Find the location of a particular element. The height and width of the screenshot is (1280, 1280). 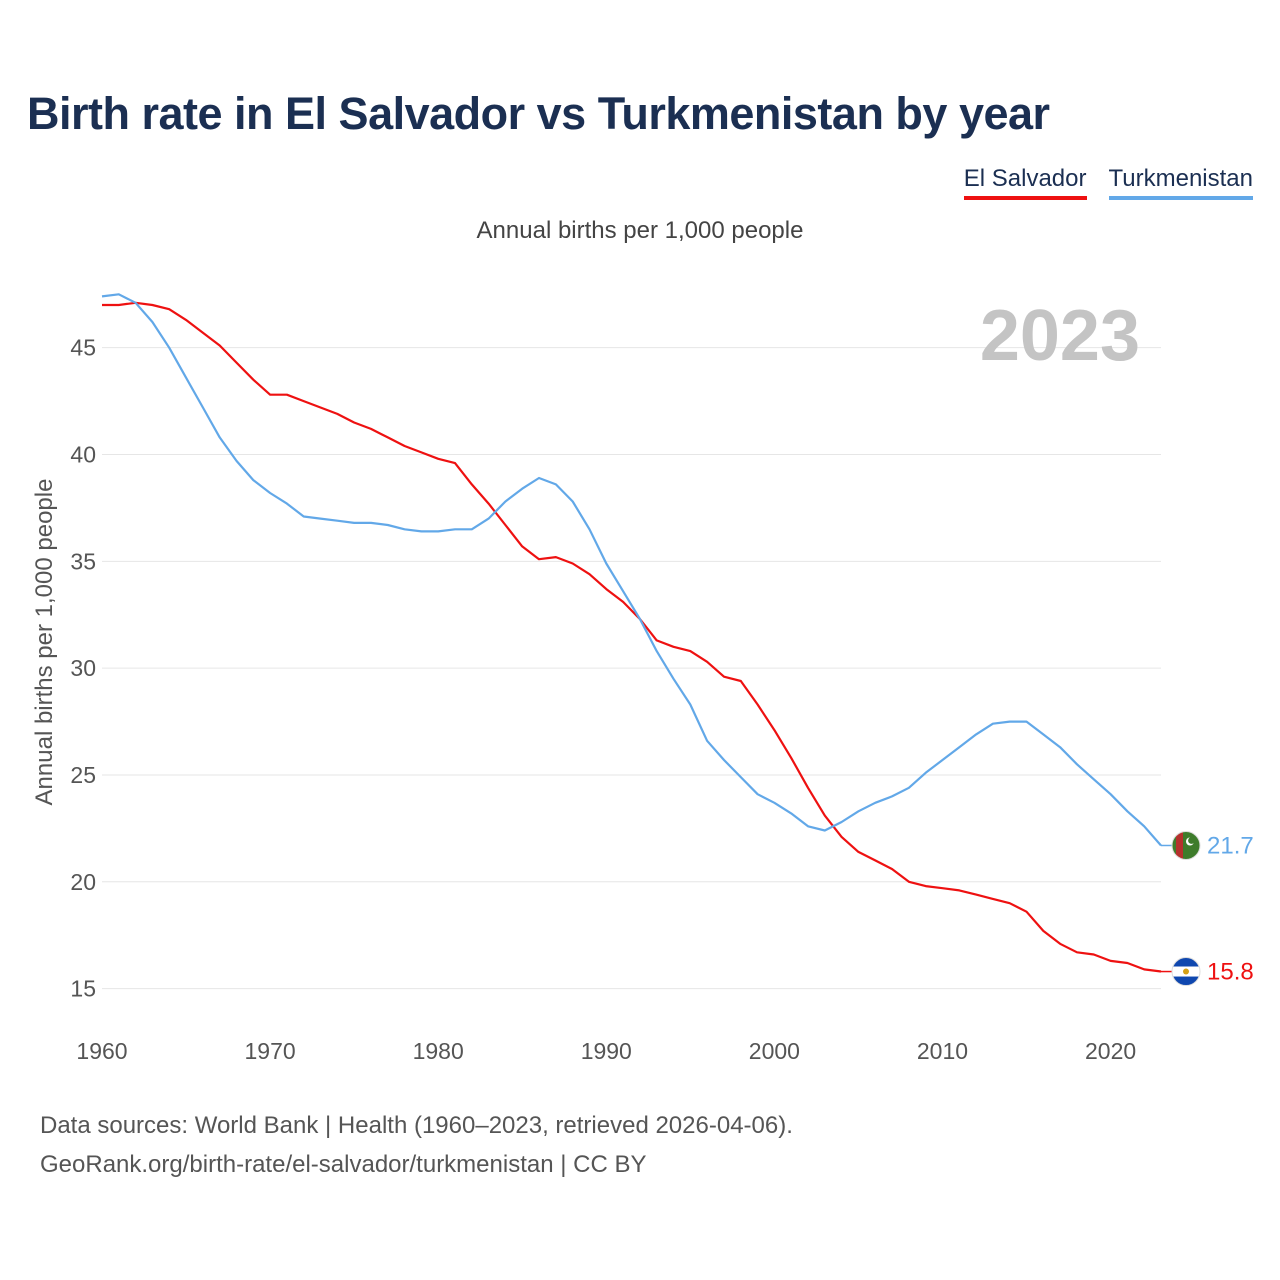

chart-subtitle: Annual births per 1,000 people is located at coordinates (640, 230).